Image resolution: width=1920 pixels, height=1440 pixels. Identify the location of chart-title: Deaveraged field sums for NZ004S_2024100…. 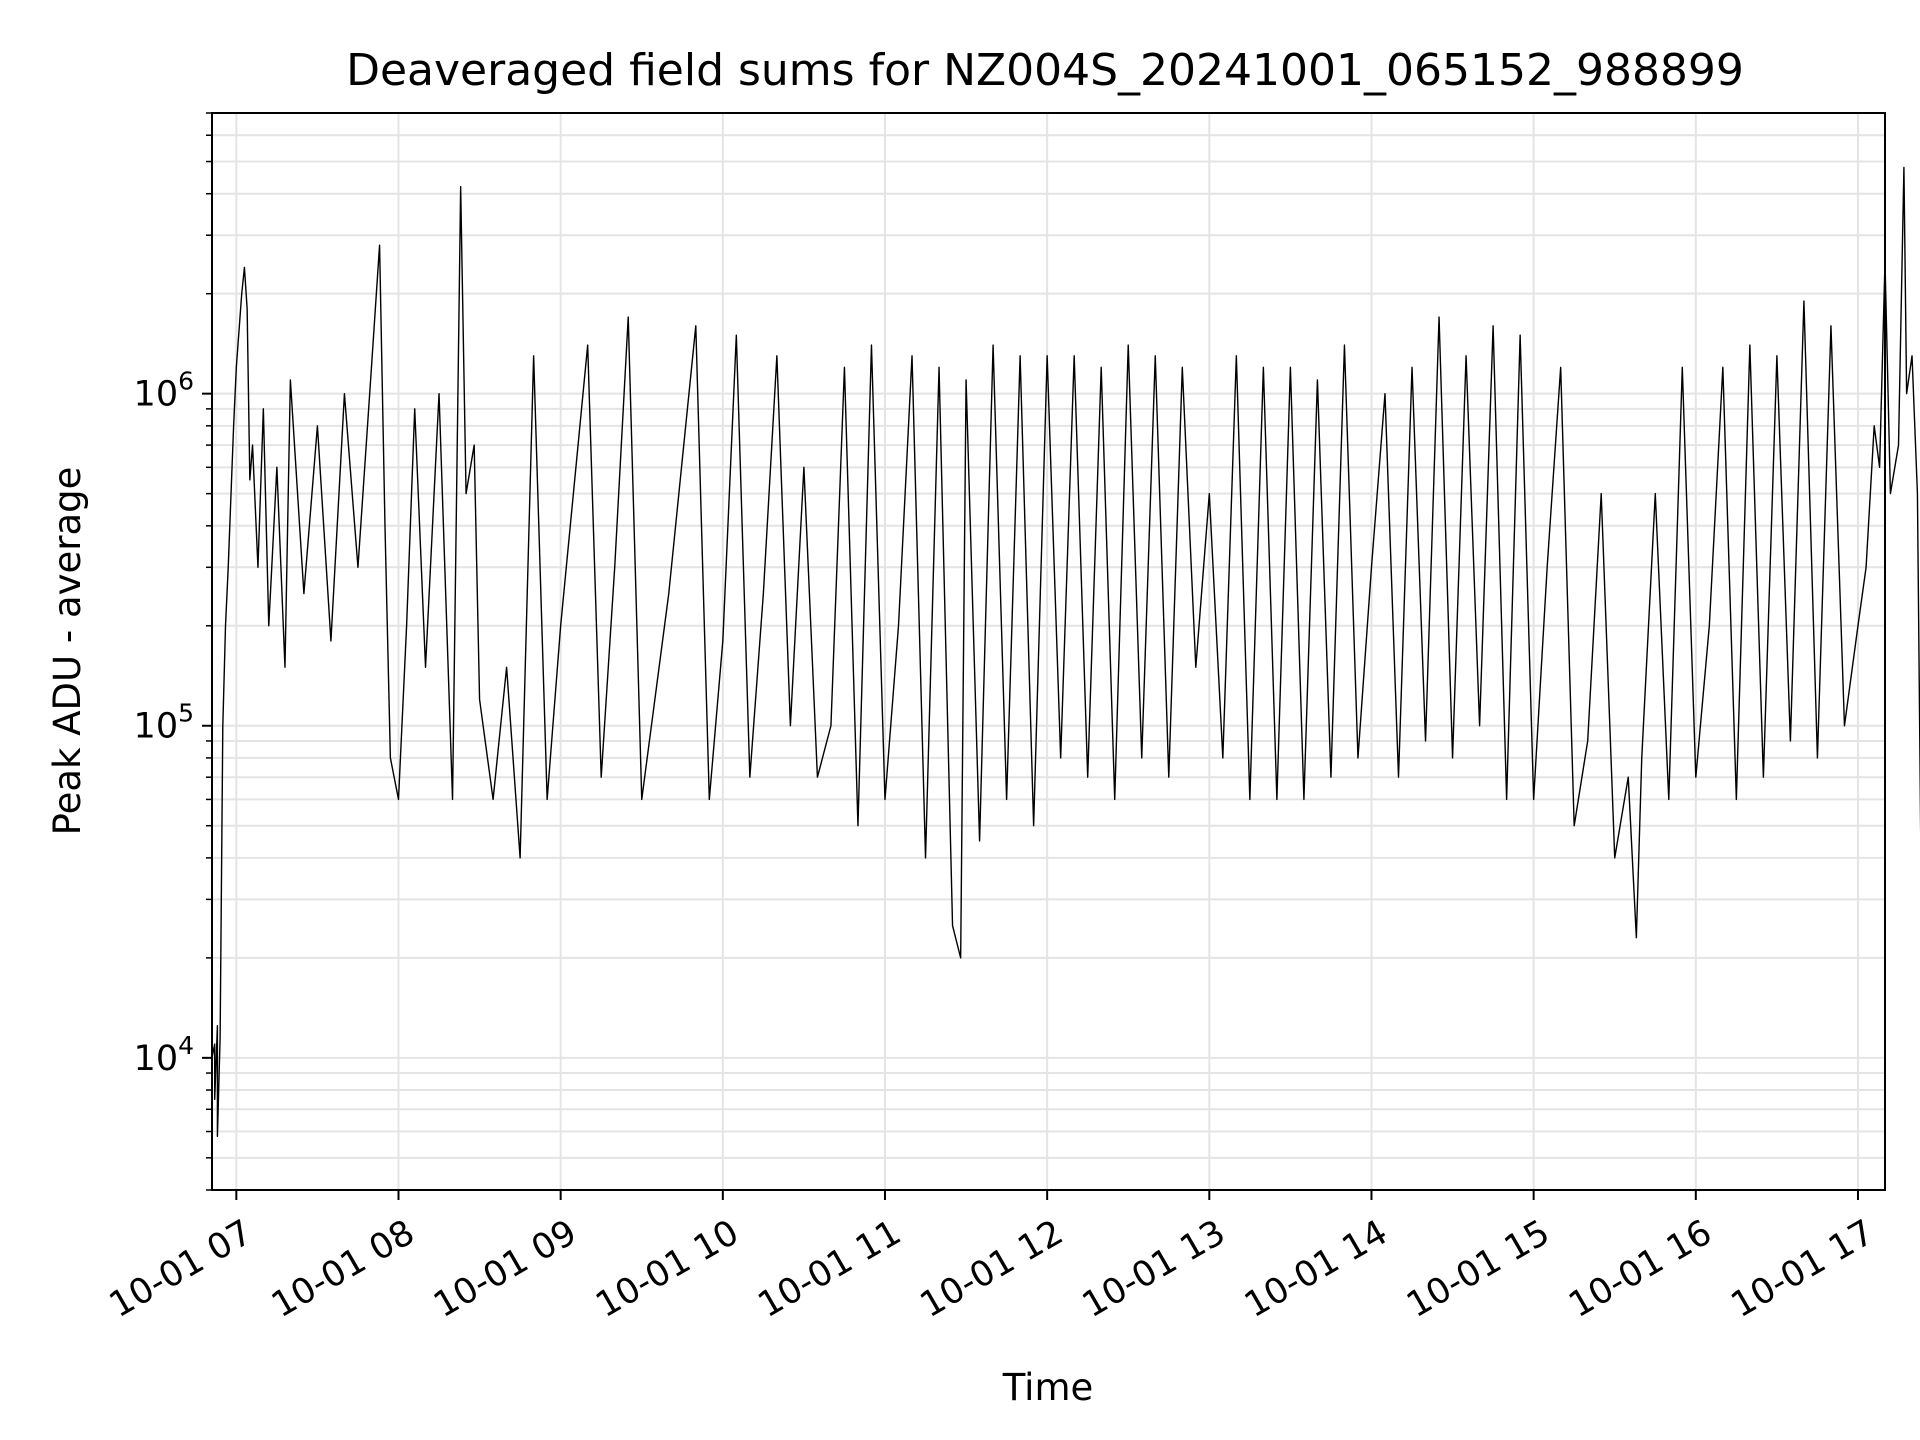
(1045, 70).